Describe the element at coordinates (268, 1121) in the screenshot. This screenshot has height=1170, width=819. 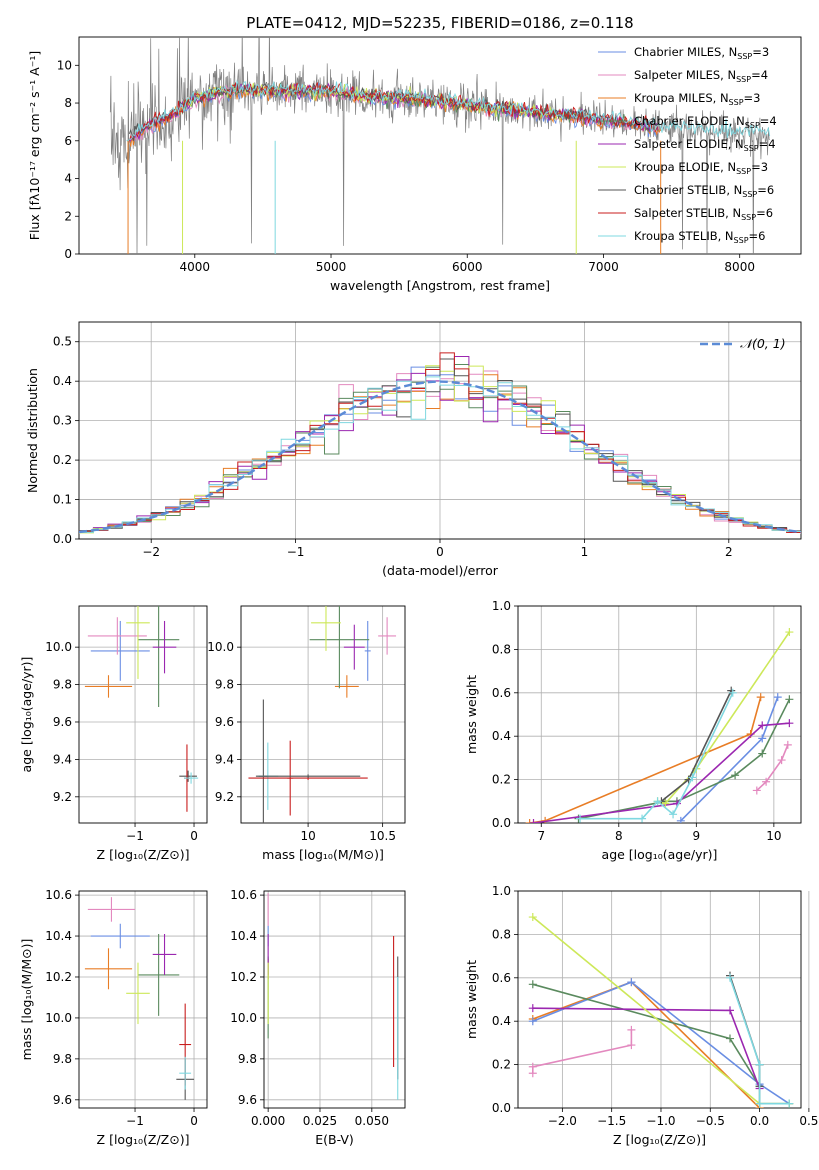
I see `x-tick-label-0: 0.000` at that location.